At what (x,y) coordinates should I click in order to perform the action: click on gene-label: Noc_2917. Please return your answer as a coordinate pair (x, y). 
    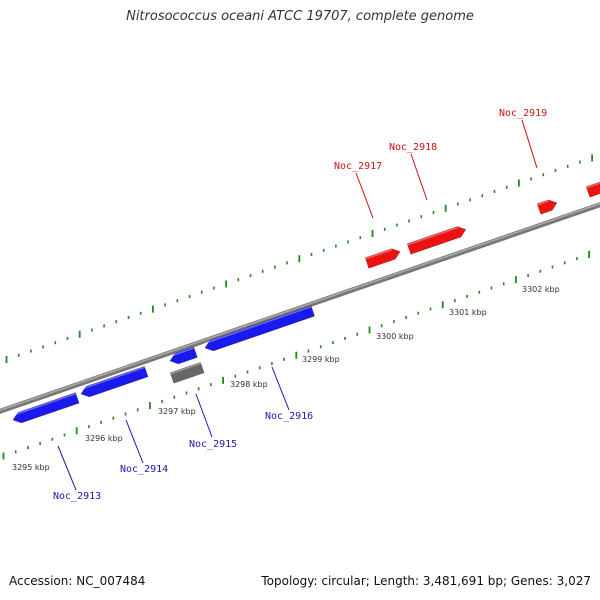
    Looking at the image, I should click on (358, 166).